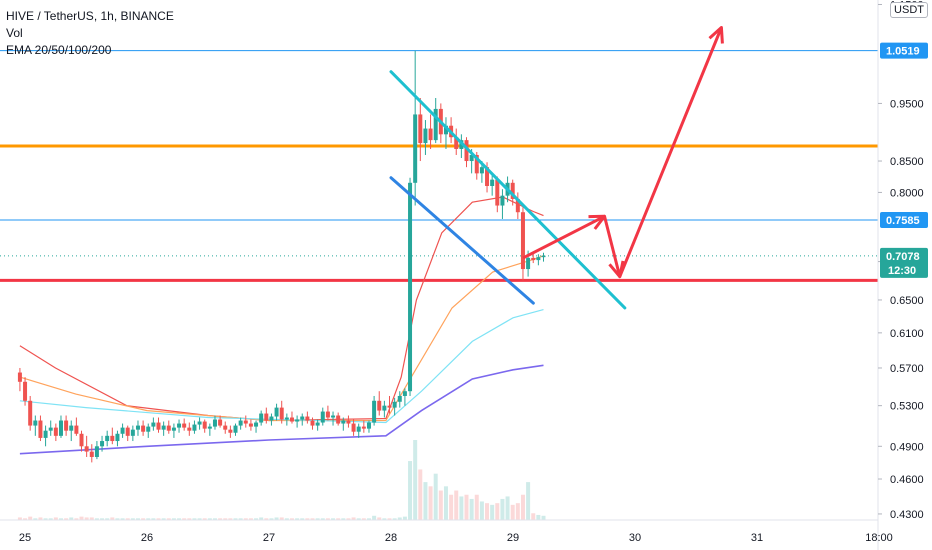 This screenshot has height=550, width=932. What do you see at coordinates (903, 52) in the screenshot?
I see `price-tag-label-0: 1.0519` at bounding box center [903, 52].